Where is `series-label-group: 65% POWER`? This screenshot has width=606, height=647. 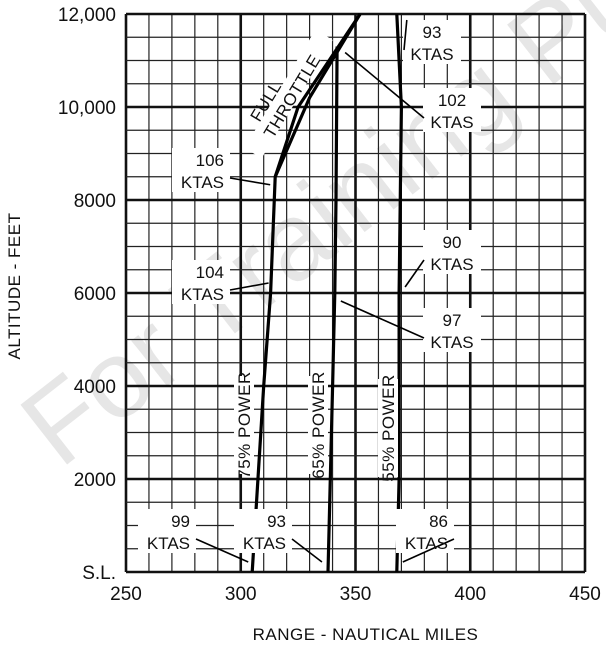 series-label-group: 65% POWER is located at coordinates (318, 425).